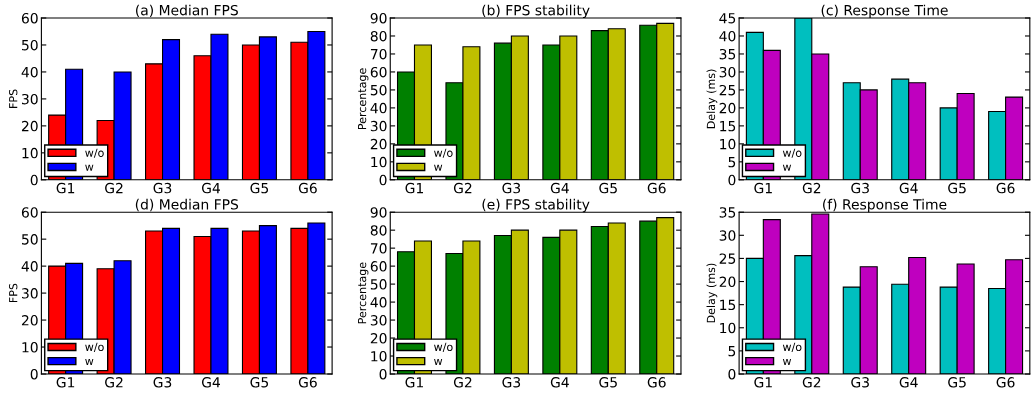 Image resolution: width=1035 pixels, height=400 pixels. What do you see at coordinates (187, 205) in the screenshot?
I see `chart-title: (d) Median FPS` at bounding box center [187, 205].